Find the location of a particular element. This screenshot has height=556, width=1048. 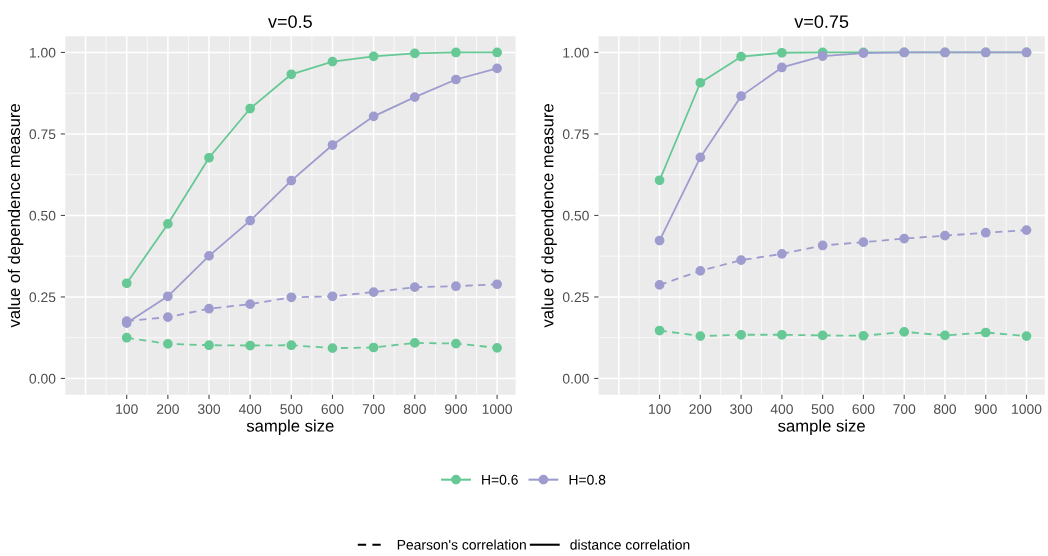

chart-title: v=0.75 is located at coordinates (821, 21).